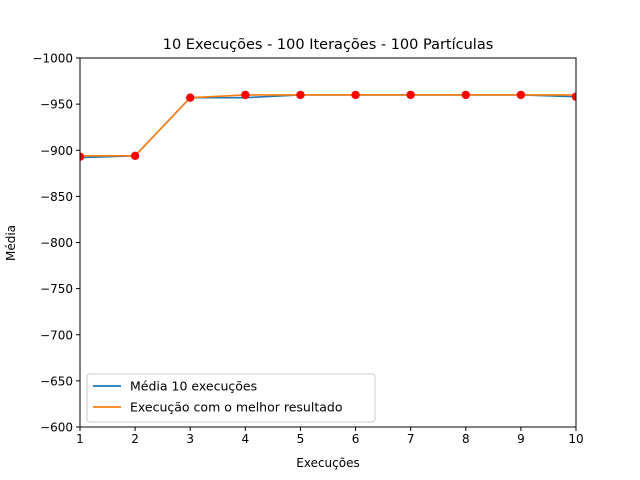 The height and width of the screenshot is (480, 640). What do you see at coordinates (411, 439) in the screenshot?
I see `x-tick-label: 7` at bounding box center [411, 439].